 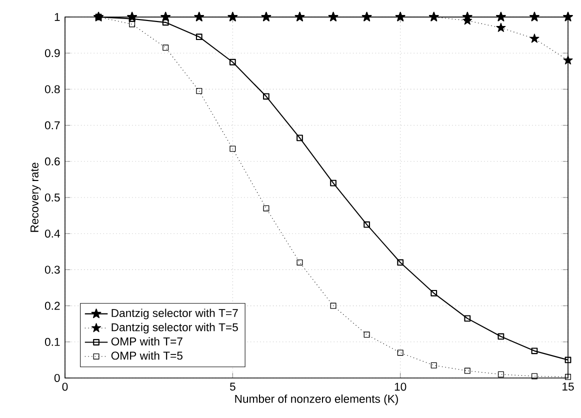 What do you see at coordinates (35, 197) in the screenshot?
I see `y-axis-title: Recovery rate` at bounding box center [35, 197].